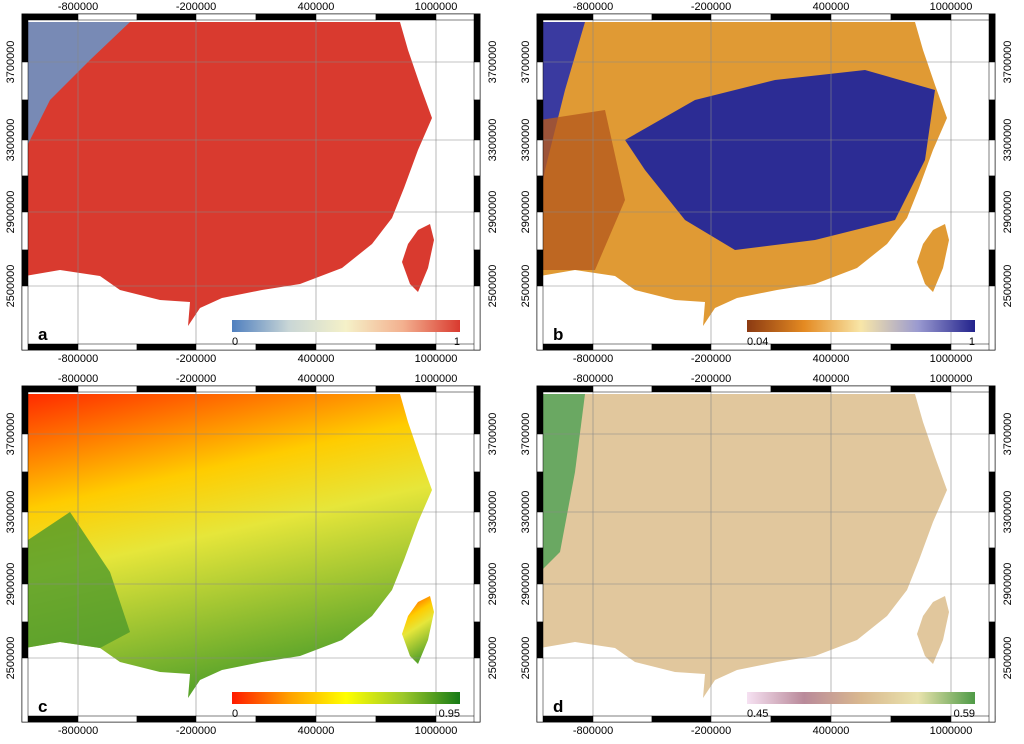 Image resolution: width=1024 pixels, height=744 pixels. What do you see at coordinates (449, 714) in the screenshot?
I see `colorbar-max-label: 0.95` at bounding box center [449, 714].